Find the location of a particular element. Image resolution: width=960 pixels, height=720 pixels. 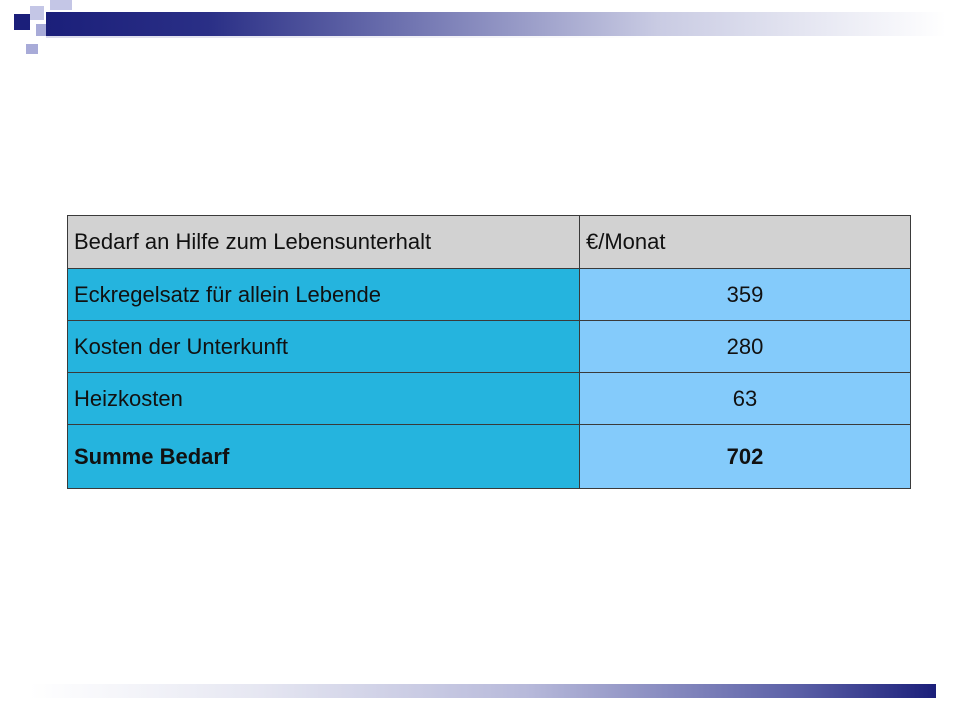

row-value-cell: 359 is located at coordinates (745, 294).